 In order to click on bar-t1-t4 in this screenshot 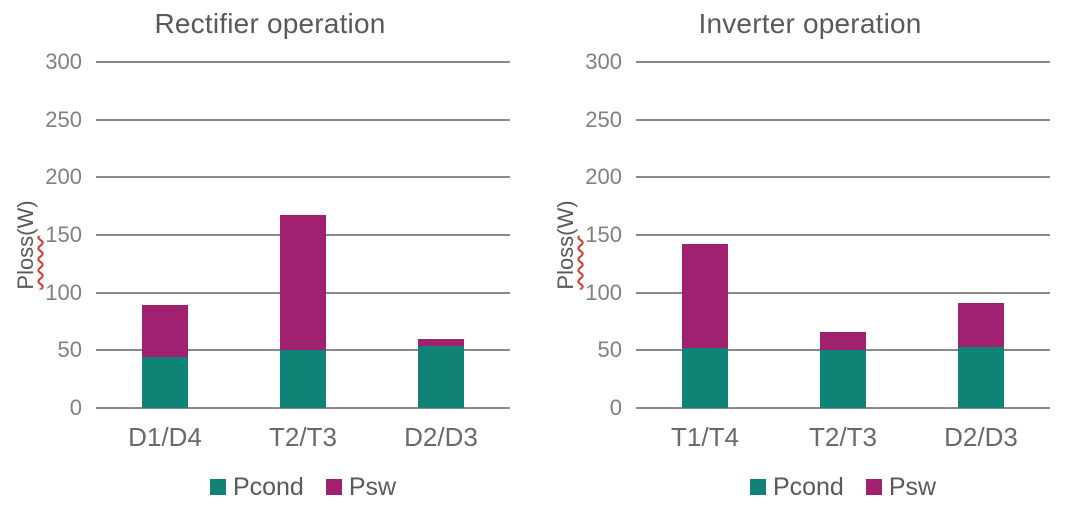, I will do `click(705, 326)`.